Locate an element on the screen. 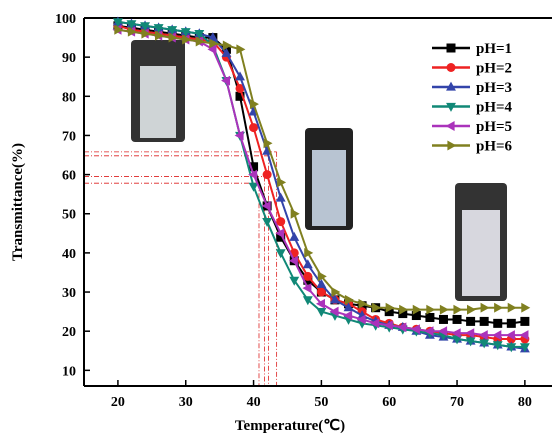 The width and height of the screenshot is (552, 442). legend-label: pH=6 is located at coordinates (494, 147).